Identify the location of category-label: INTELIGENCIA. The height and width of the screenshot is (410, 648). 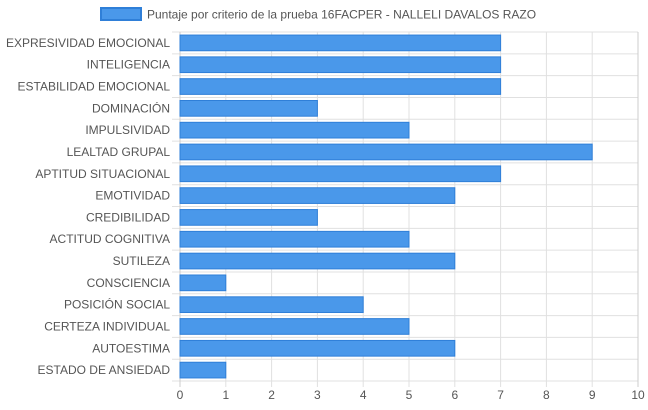
(128, 65).